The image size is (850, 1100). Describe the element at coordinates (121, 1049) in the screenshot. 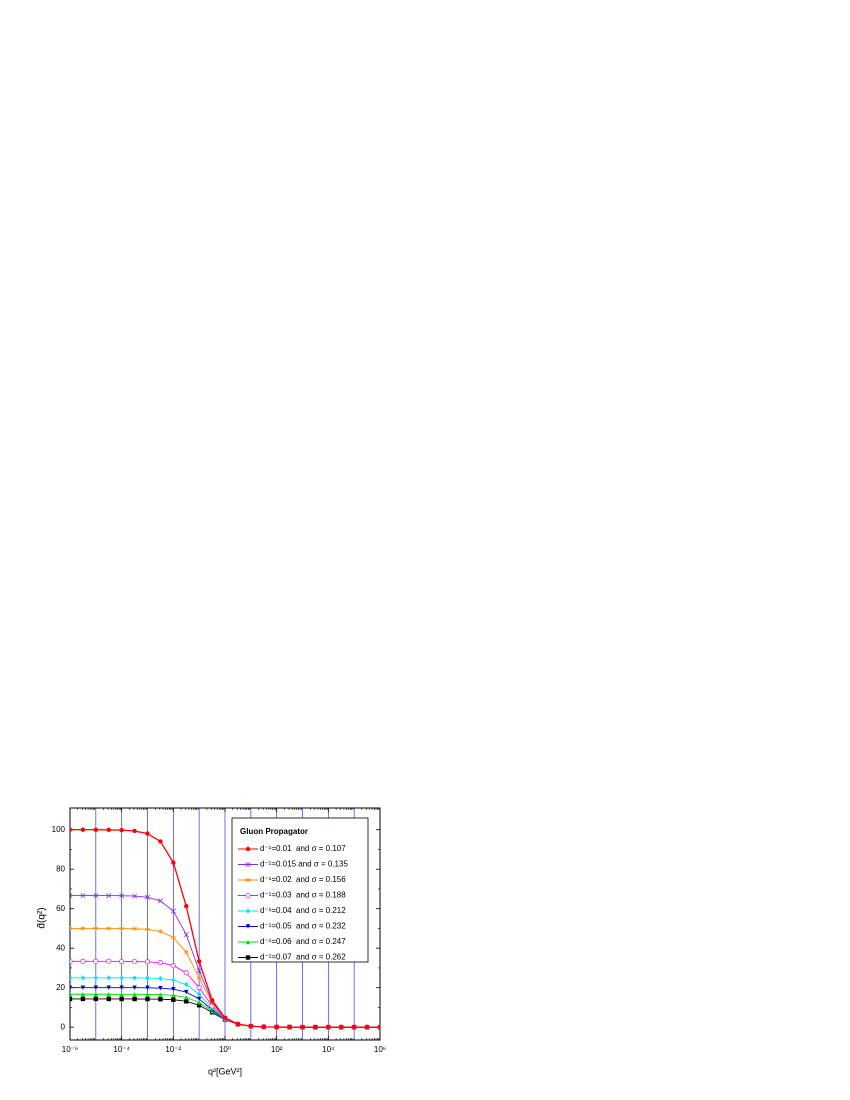

I see `x-tick-label: 10⁻⁴` at that location.